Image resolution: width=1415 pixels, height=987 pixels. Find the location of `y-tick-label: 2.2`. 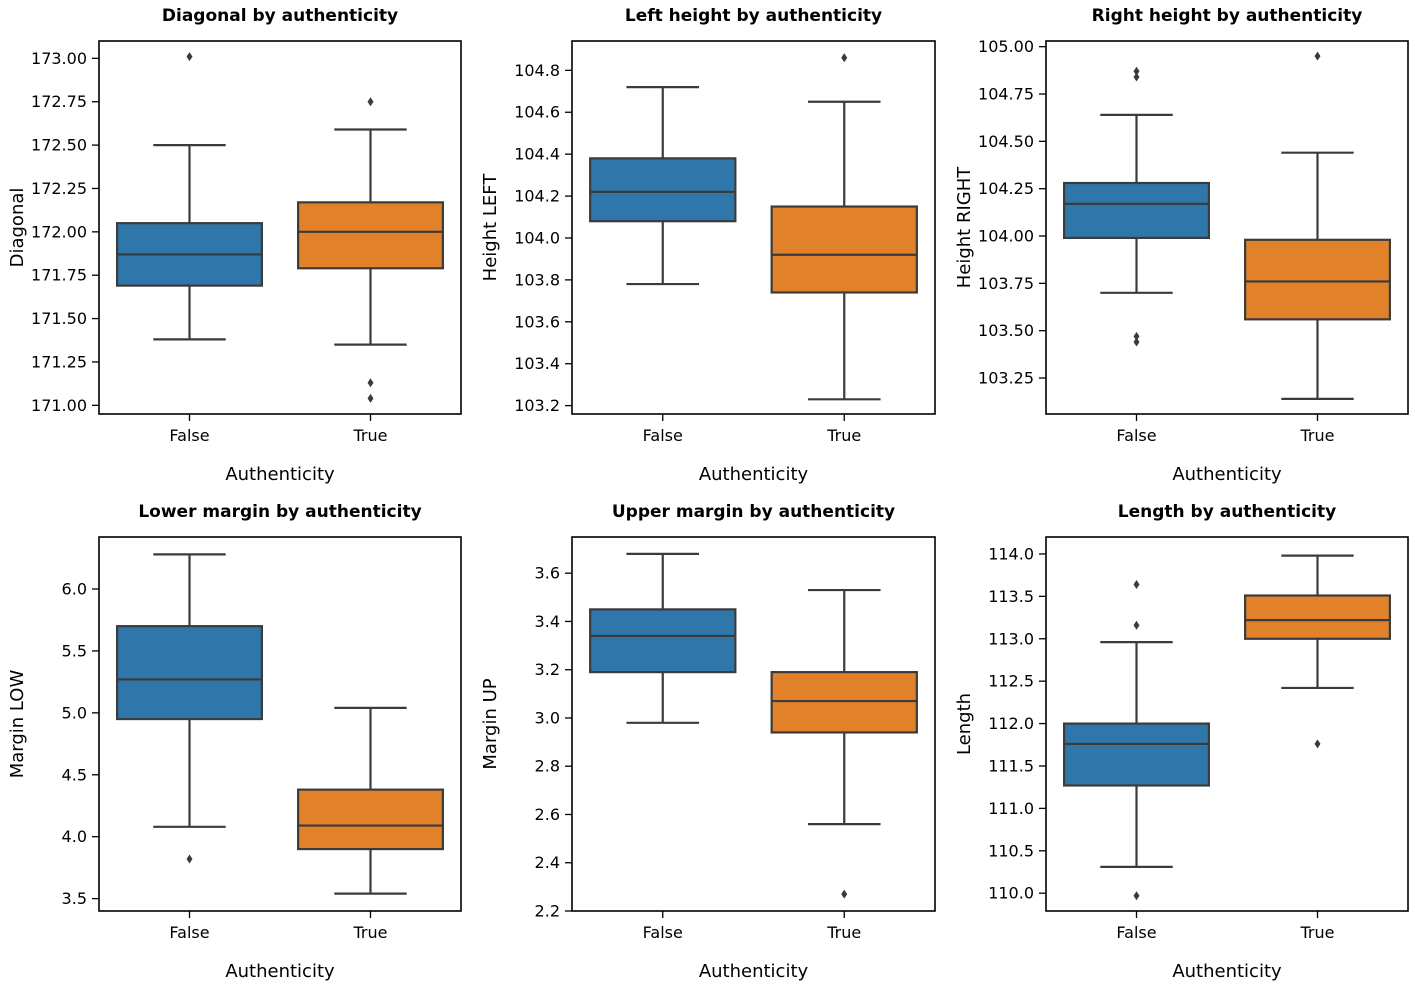

y-tick-label: 2.2 is located at coordinates (547, 911).